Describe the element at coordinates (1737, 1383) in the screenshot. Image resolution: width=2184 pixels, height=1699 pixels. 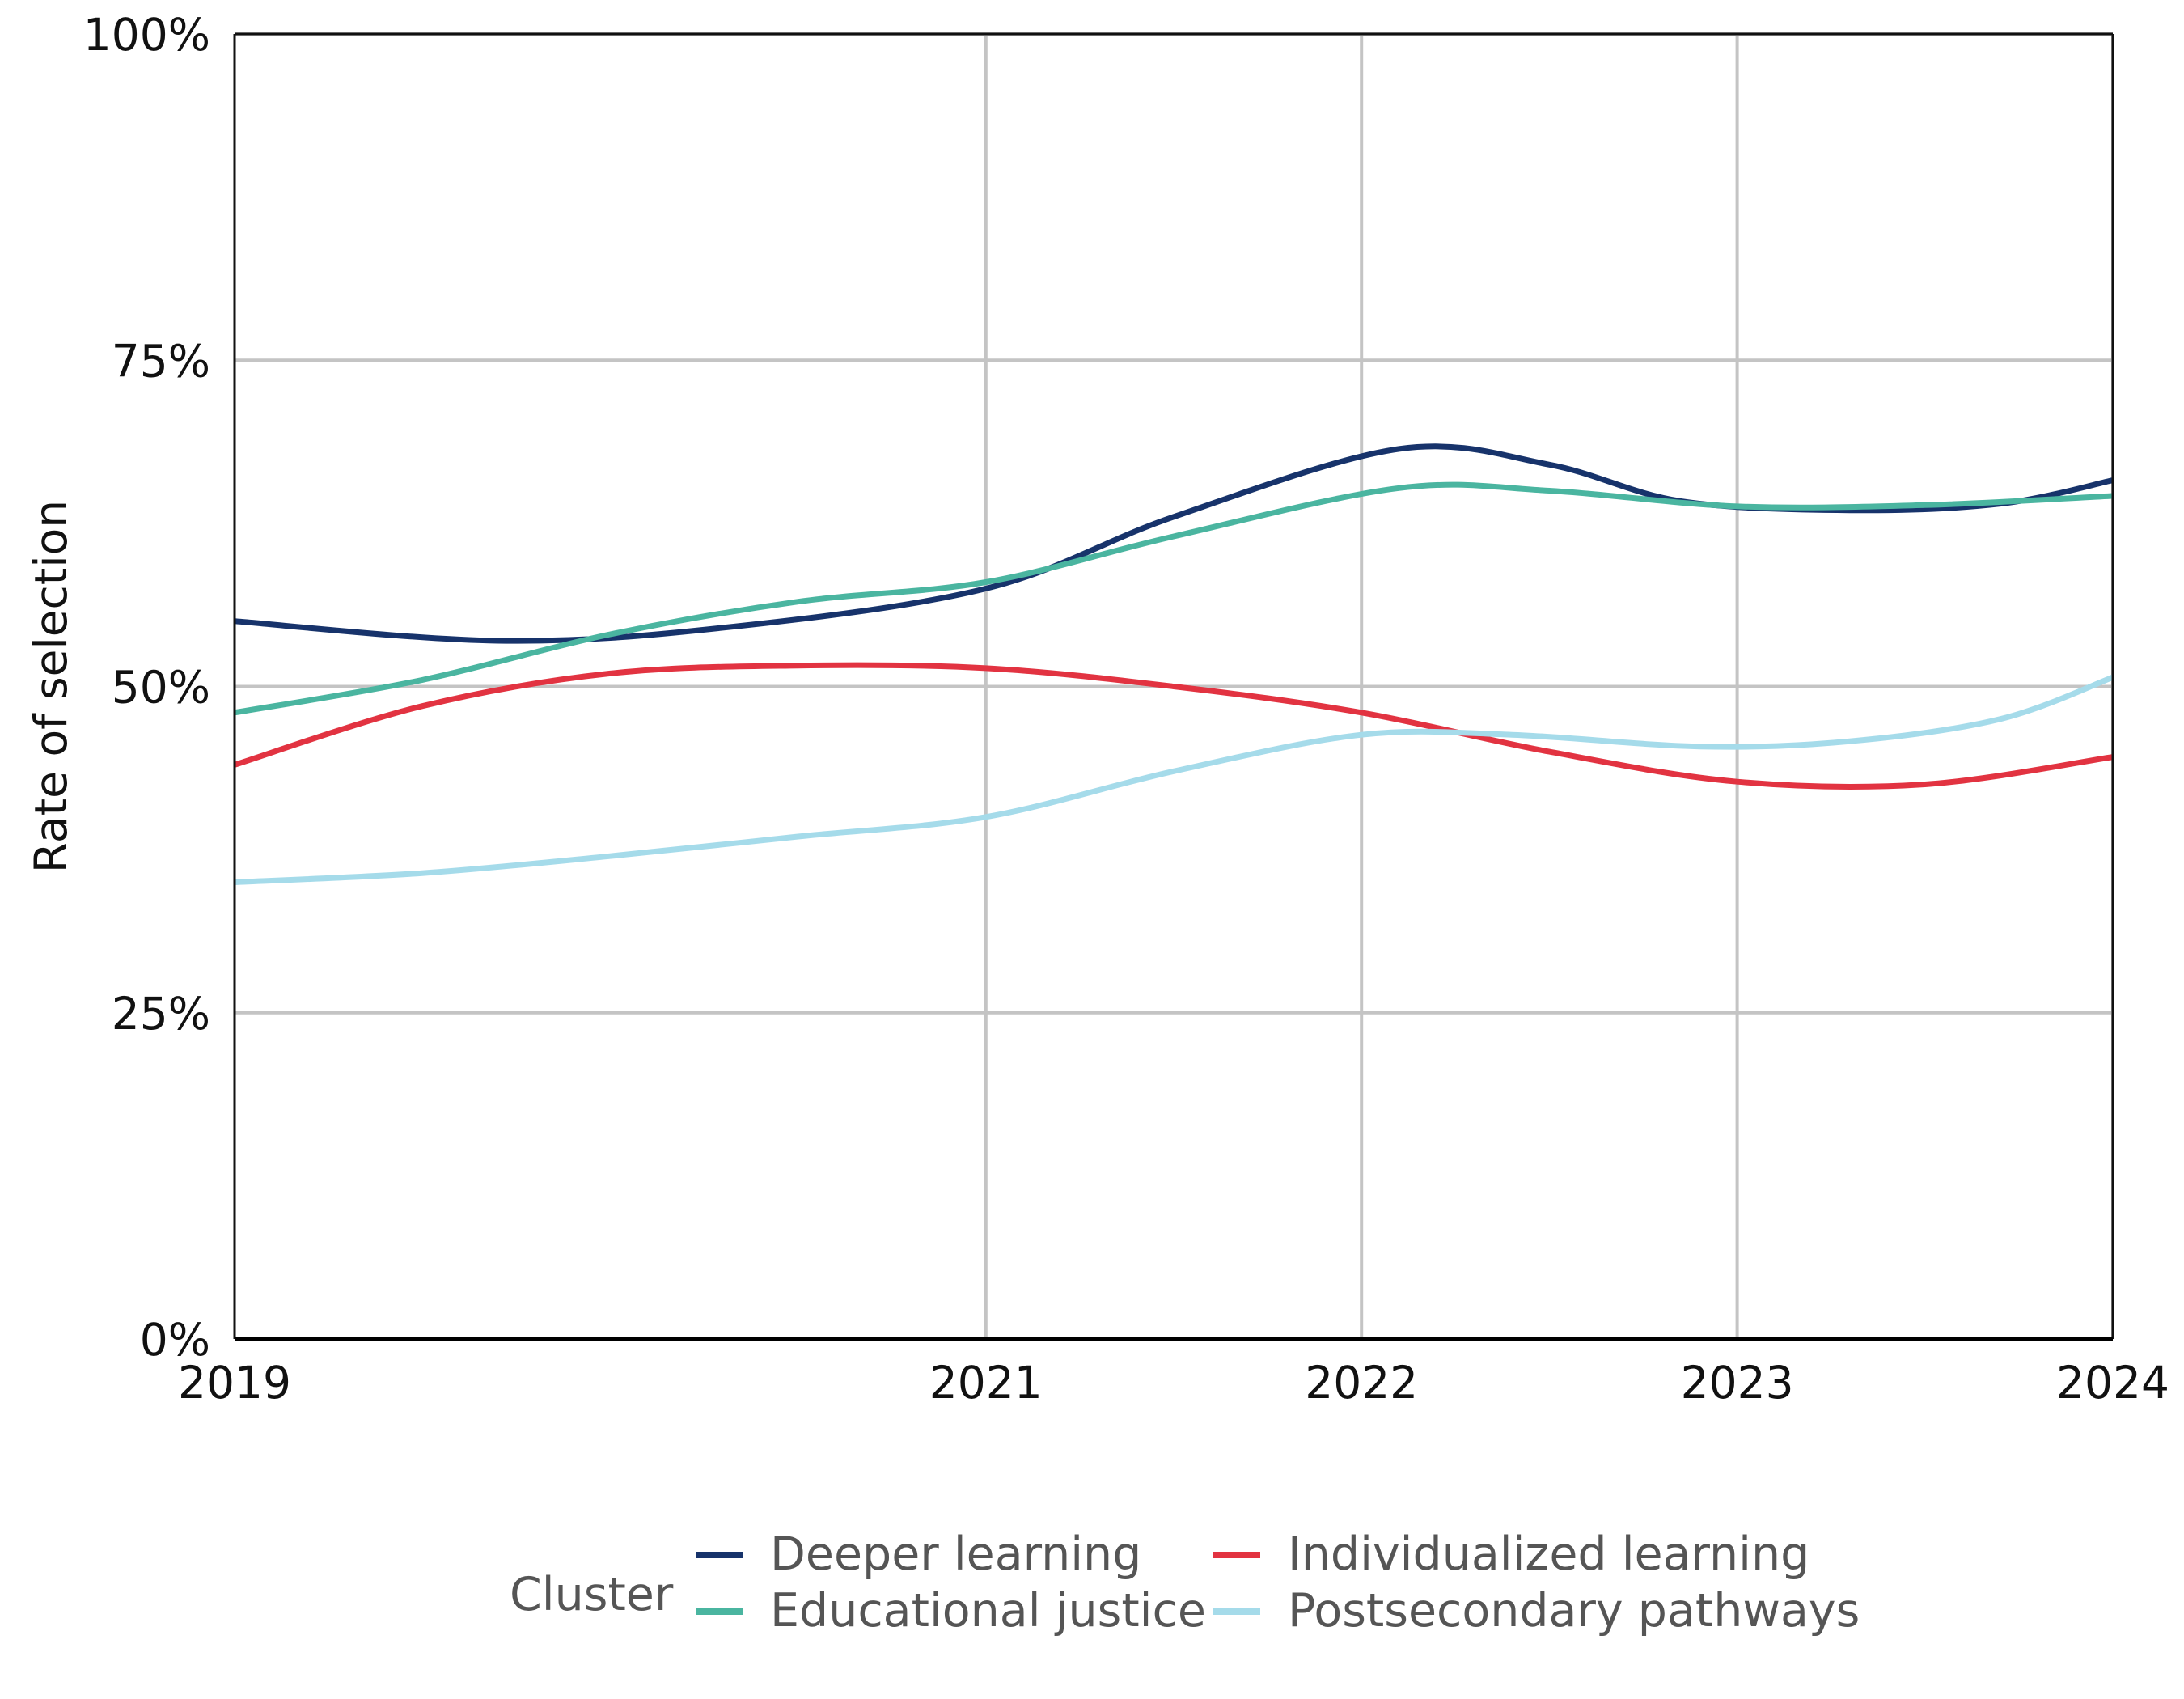
I see `x-tick-label: 2023` at that location.